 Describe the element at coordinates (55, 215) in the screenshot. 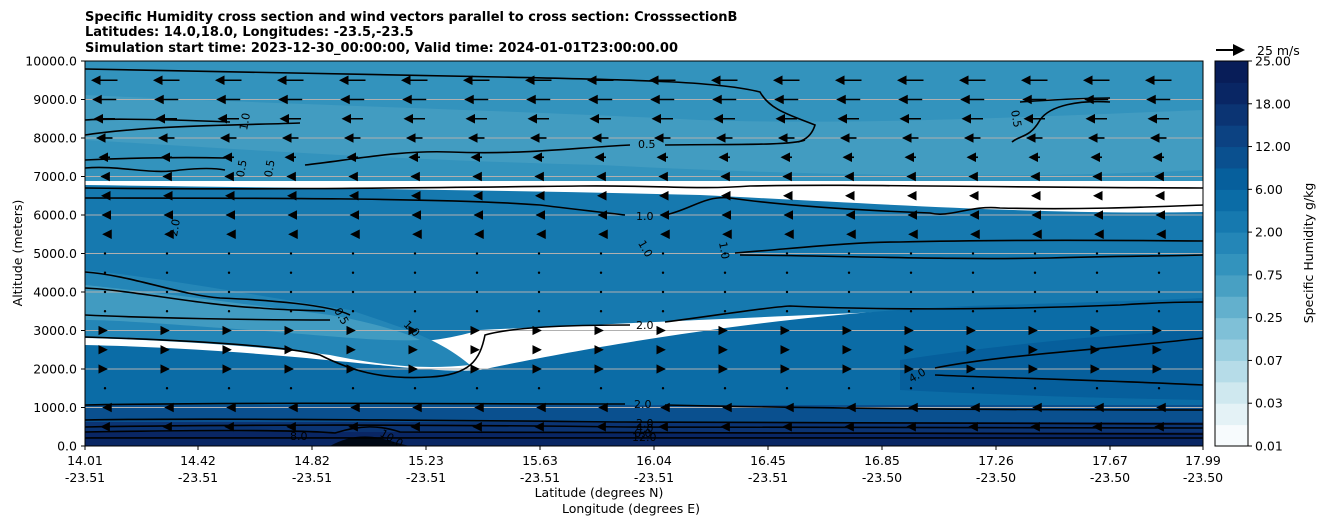

I see `y-tick-label: 6000.0` at that location.